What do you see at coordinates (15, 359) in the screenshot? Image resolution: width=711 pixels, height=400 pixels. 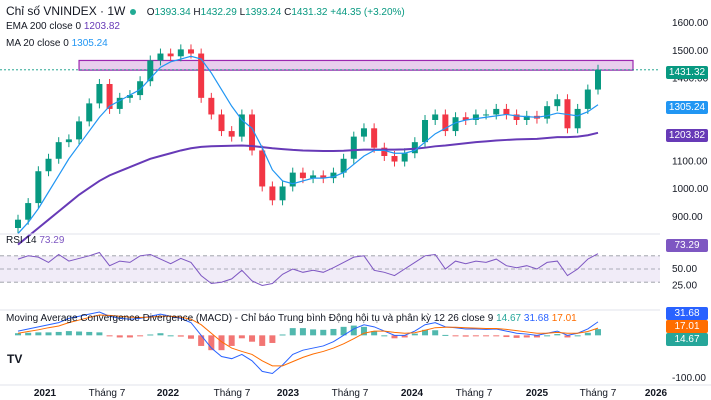 I see `tradingview-logo: TV` at bounding box center [15, 359].